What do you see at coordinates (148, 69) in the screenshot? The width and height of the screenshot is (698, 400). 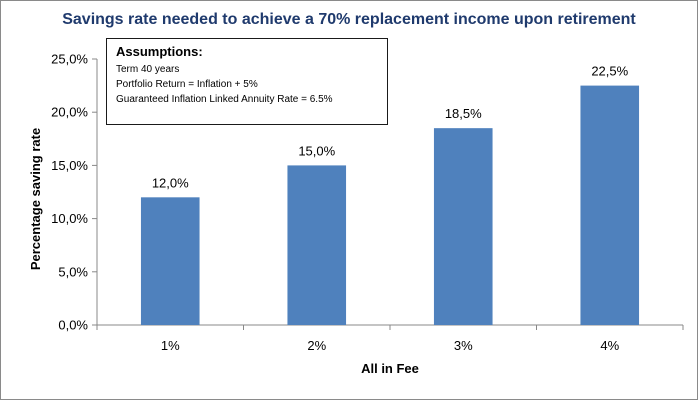 I see `assumption-term: Term 40 years` at bounding box center [148, 69].